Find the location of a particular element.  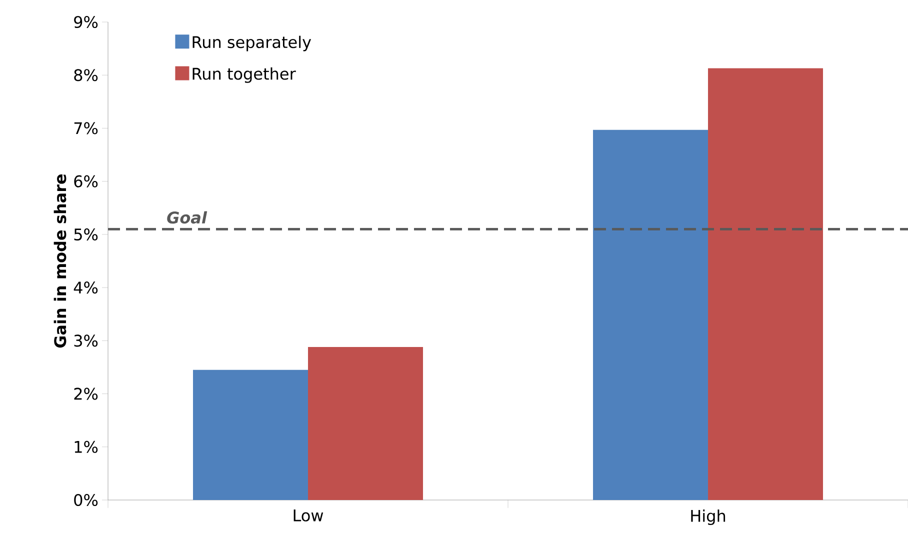

y-tick-label: 8% is located at coordinates (86, 75).